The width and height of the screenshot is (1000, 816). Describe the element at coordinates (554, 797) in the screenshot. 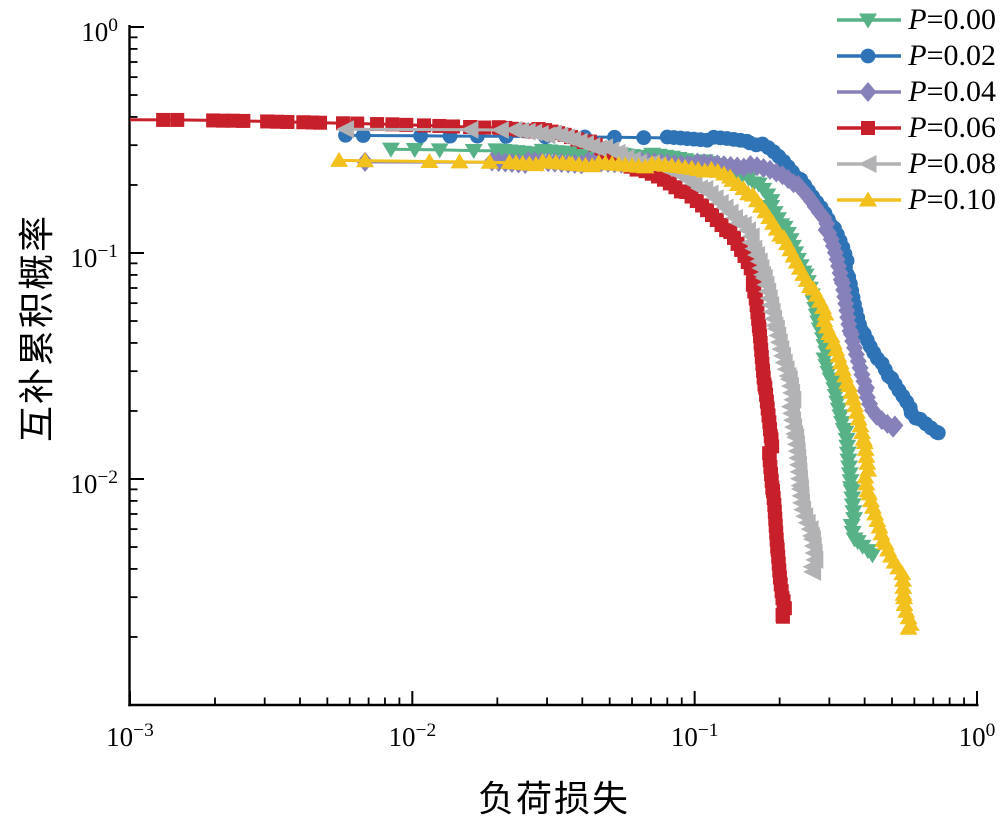

I see `x-axis-label: 负荷损失` at that location.